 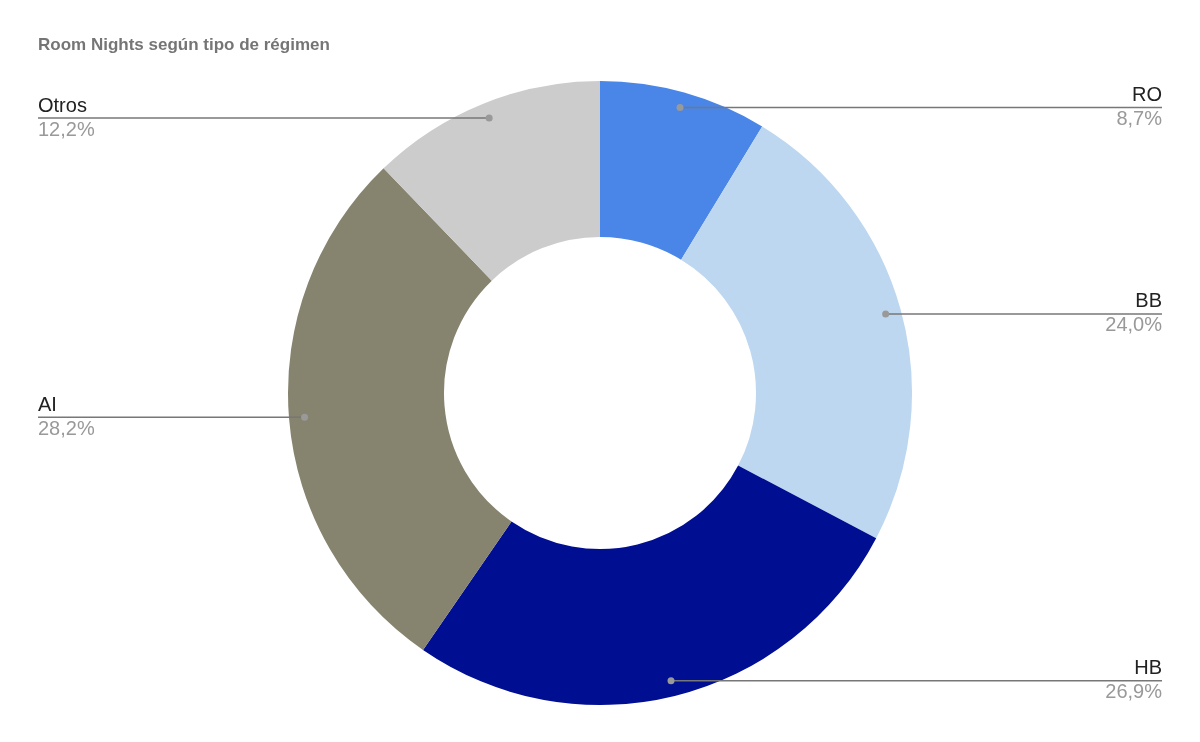 I want to click on slice-label: HB, so click(x=1148, y=667).